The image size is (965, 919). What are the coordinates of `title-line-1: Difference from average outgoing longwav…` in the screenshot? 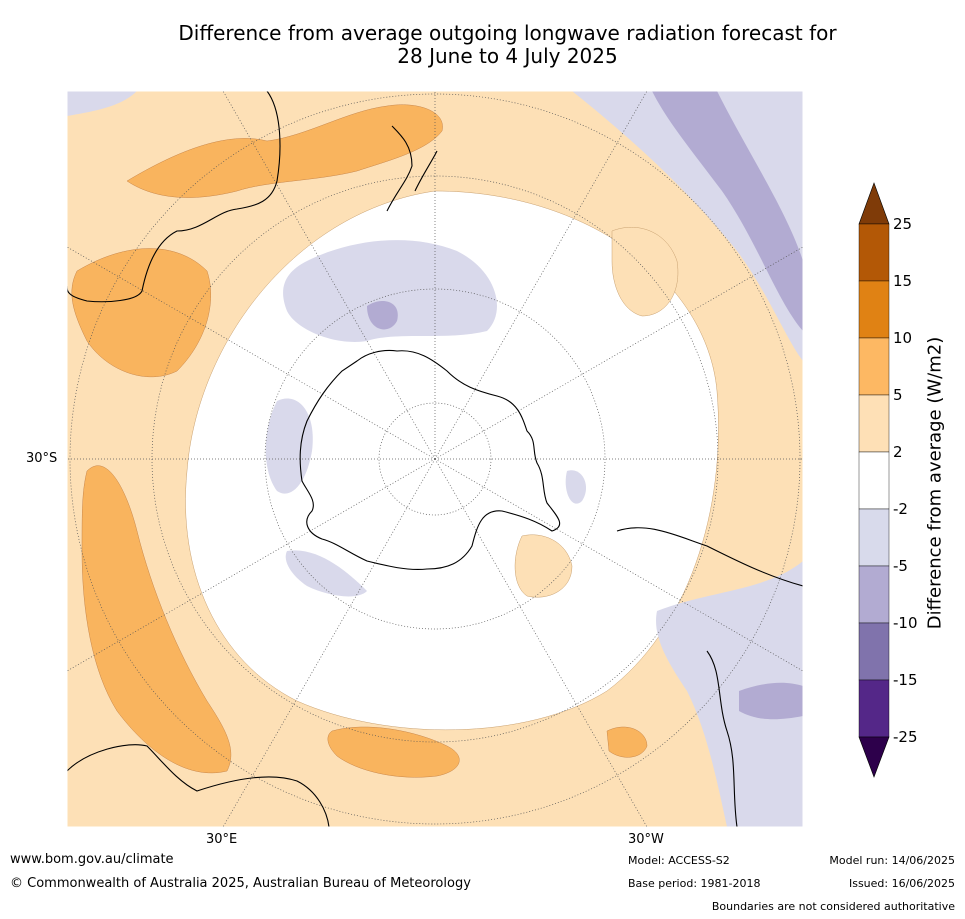 It's located at (507, 33).